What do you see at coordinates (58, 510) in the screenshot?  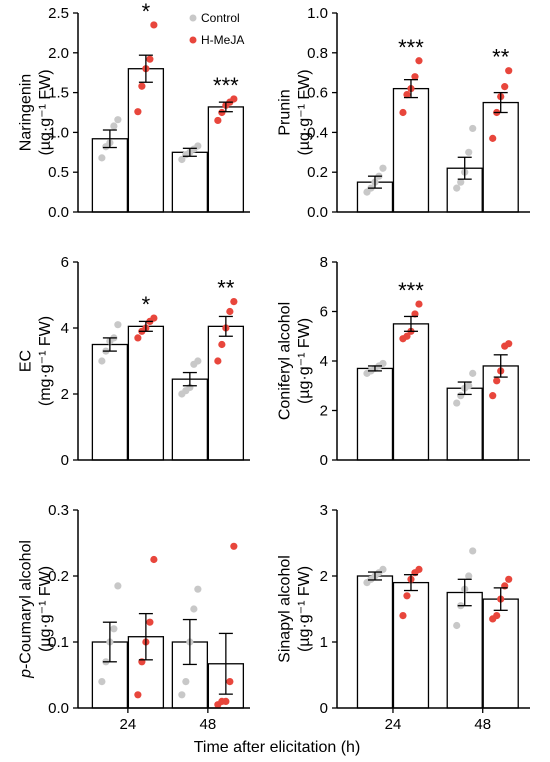 I see `y-tick-label: 0.3` at bounding box center [58, 510].